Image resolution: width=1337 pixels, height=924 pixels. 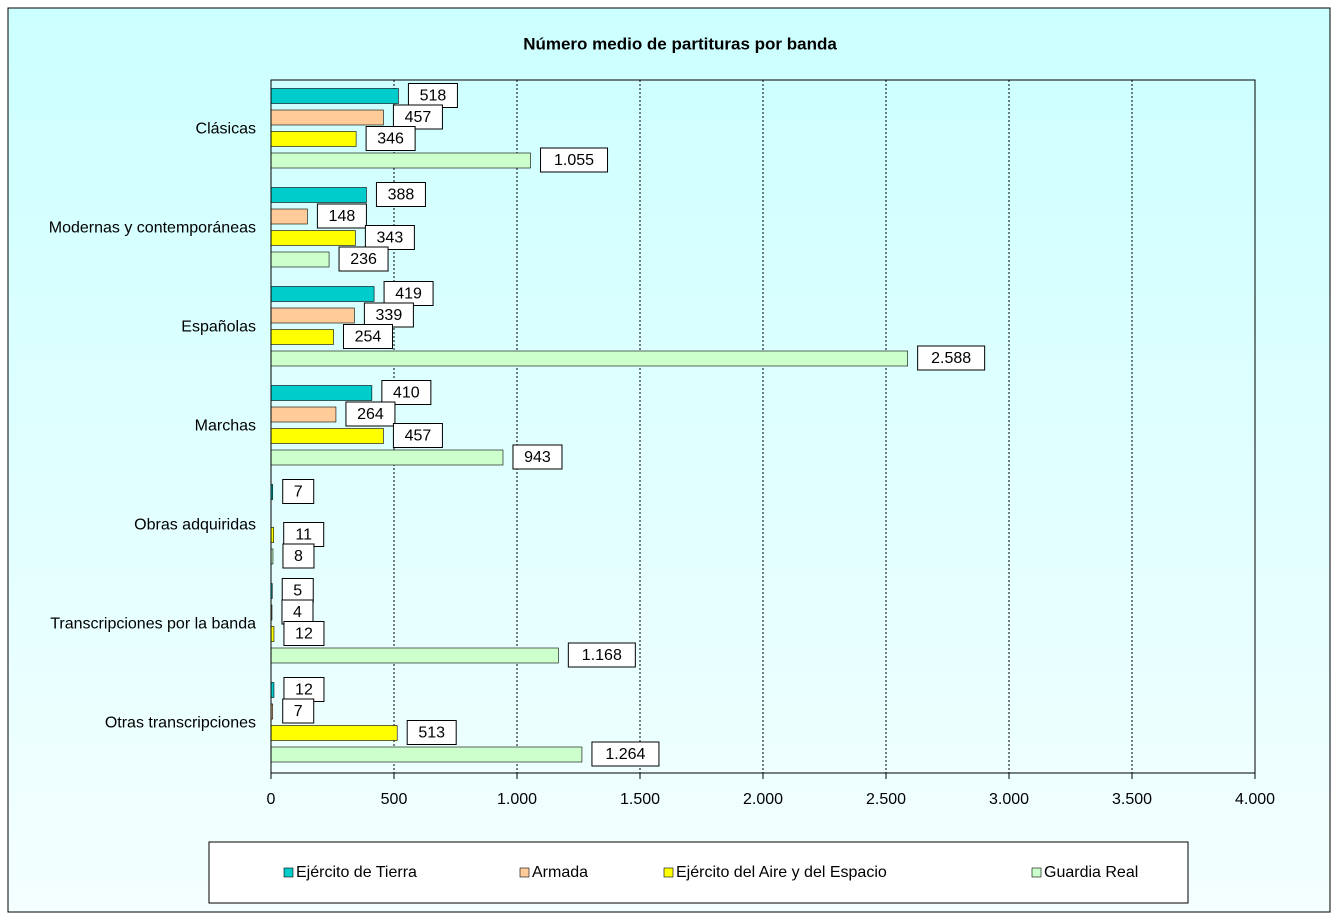 What do you see at coordinates (517, 799) in the screenshot?
I see `x-tick-label: 1.000` at bounding box center [517, 799].